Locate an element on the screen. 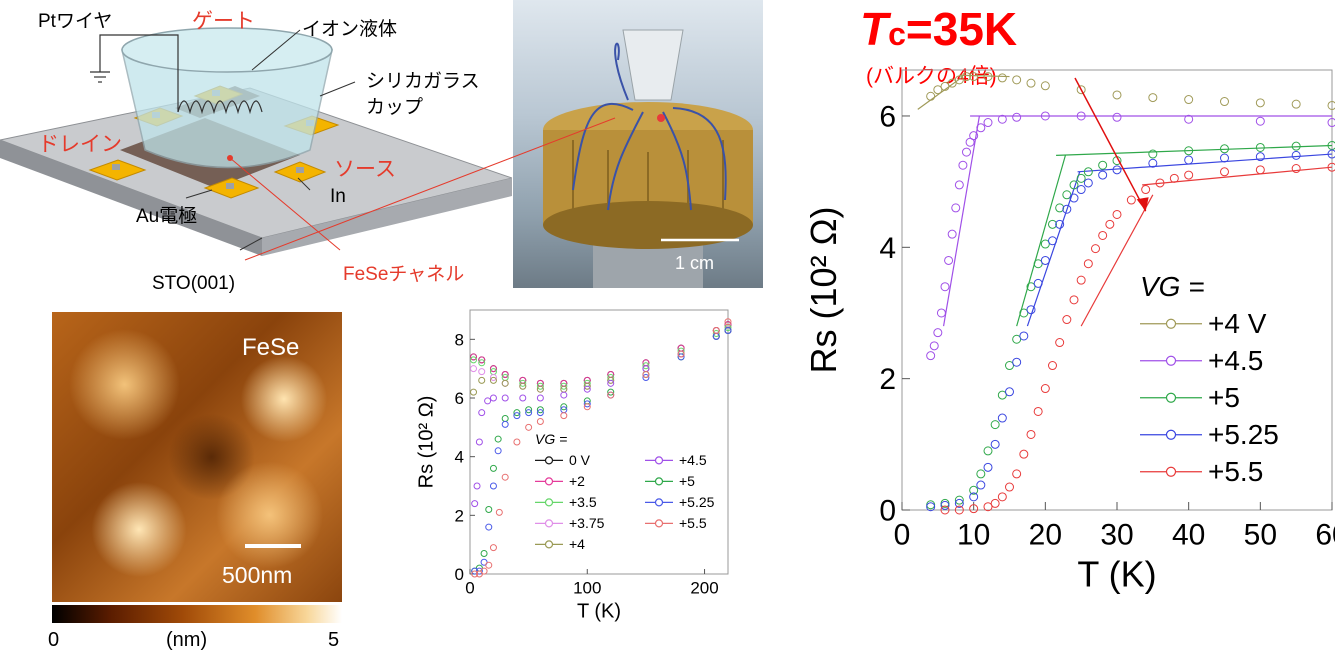 The height and width of the screenshot is (664, 1335). photo-scale-label: 1 cm is located at coordinates (695, 263).